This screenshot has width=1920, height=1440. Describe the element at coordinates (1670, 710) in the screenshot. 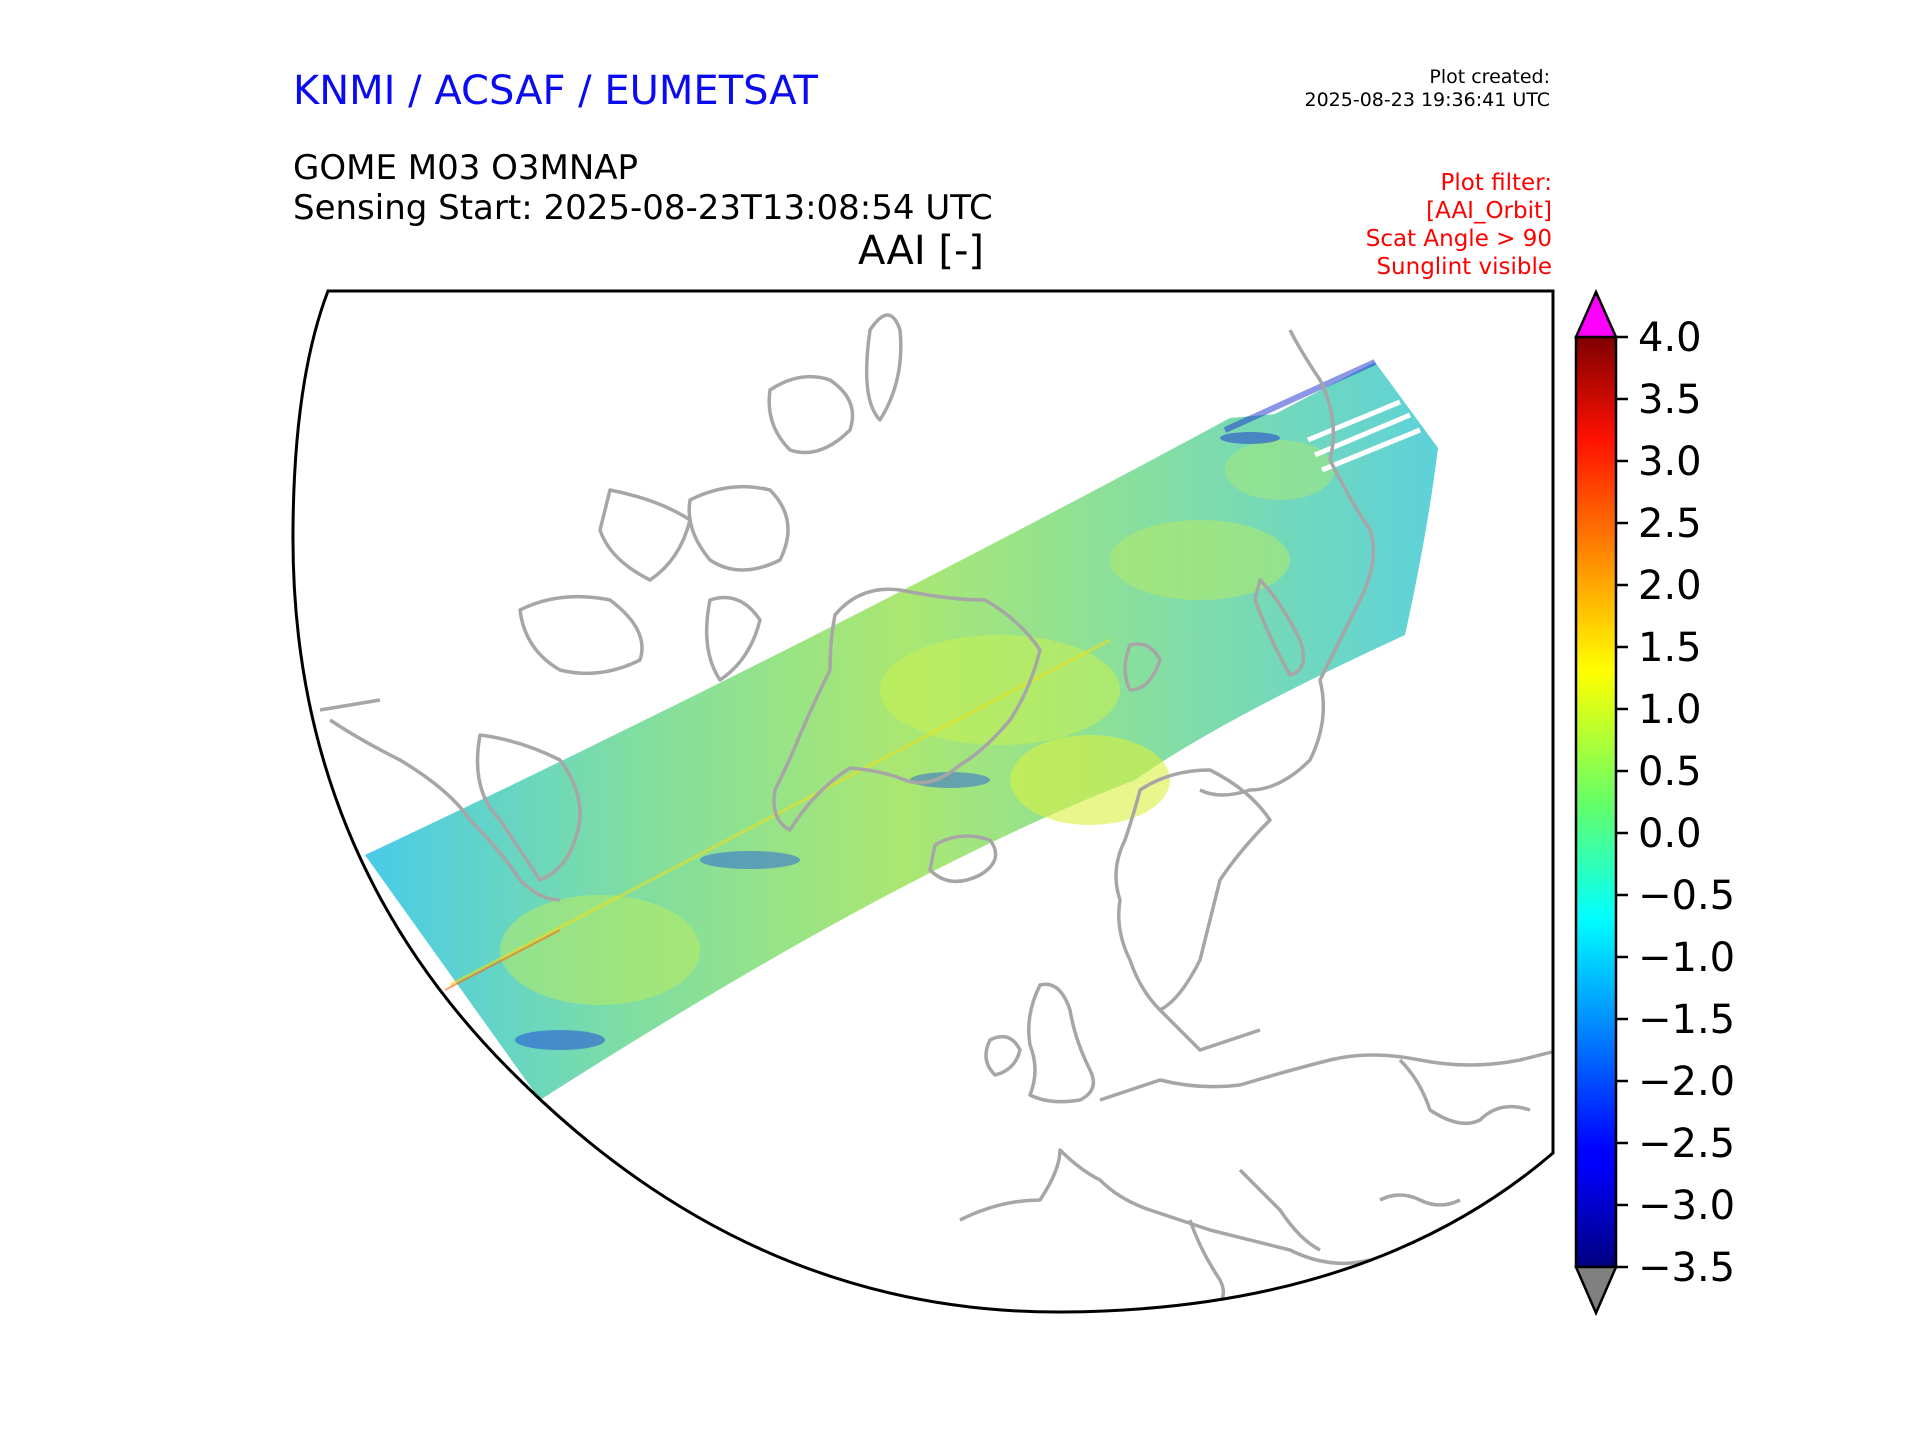

I see `colorbar-tick-label: 1.0` at that location.